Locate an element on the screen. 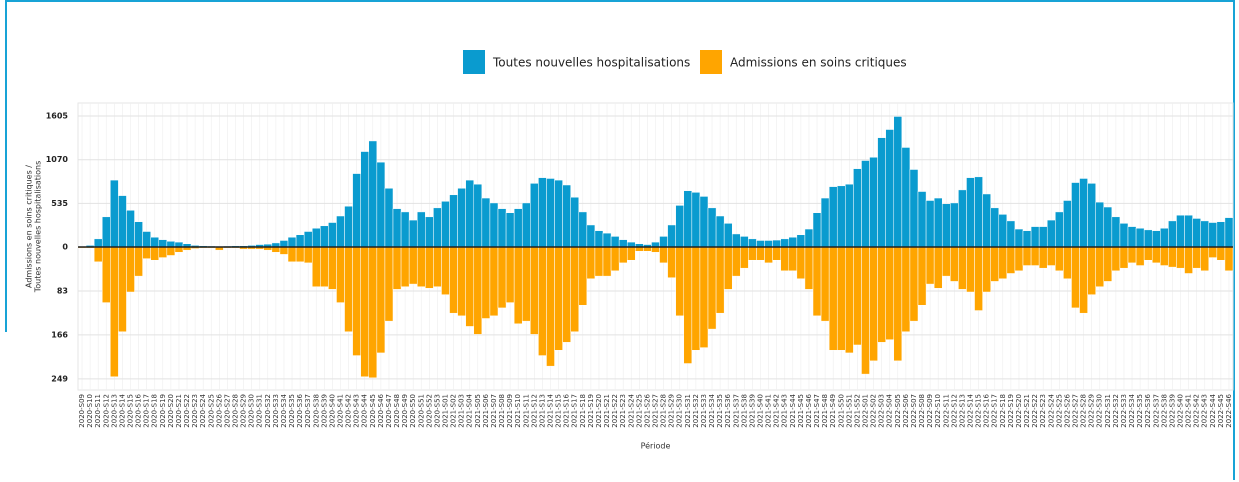 The width and height of the screenshot is (1239, 482). x-tick-label: 2021-S41 is located at coordinates (769, 411).